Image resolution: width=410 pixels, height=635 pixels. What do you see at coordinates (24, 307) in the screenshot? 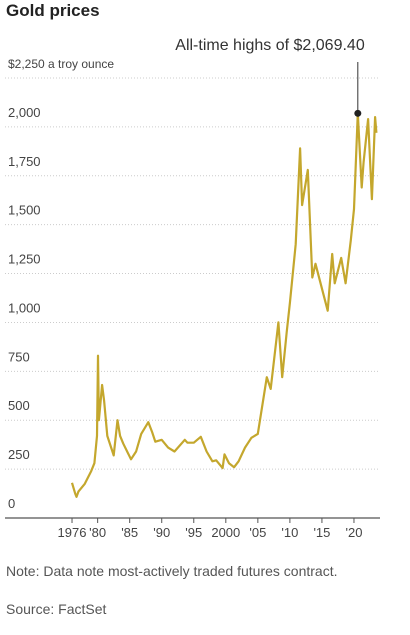
I see `y-tick-label: 1,000` at bounding box center [24, 307].